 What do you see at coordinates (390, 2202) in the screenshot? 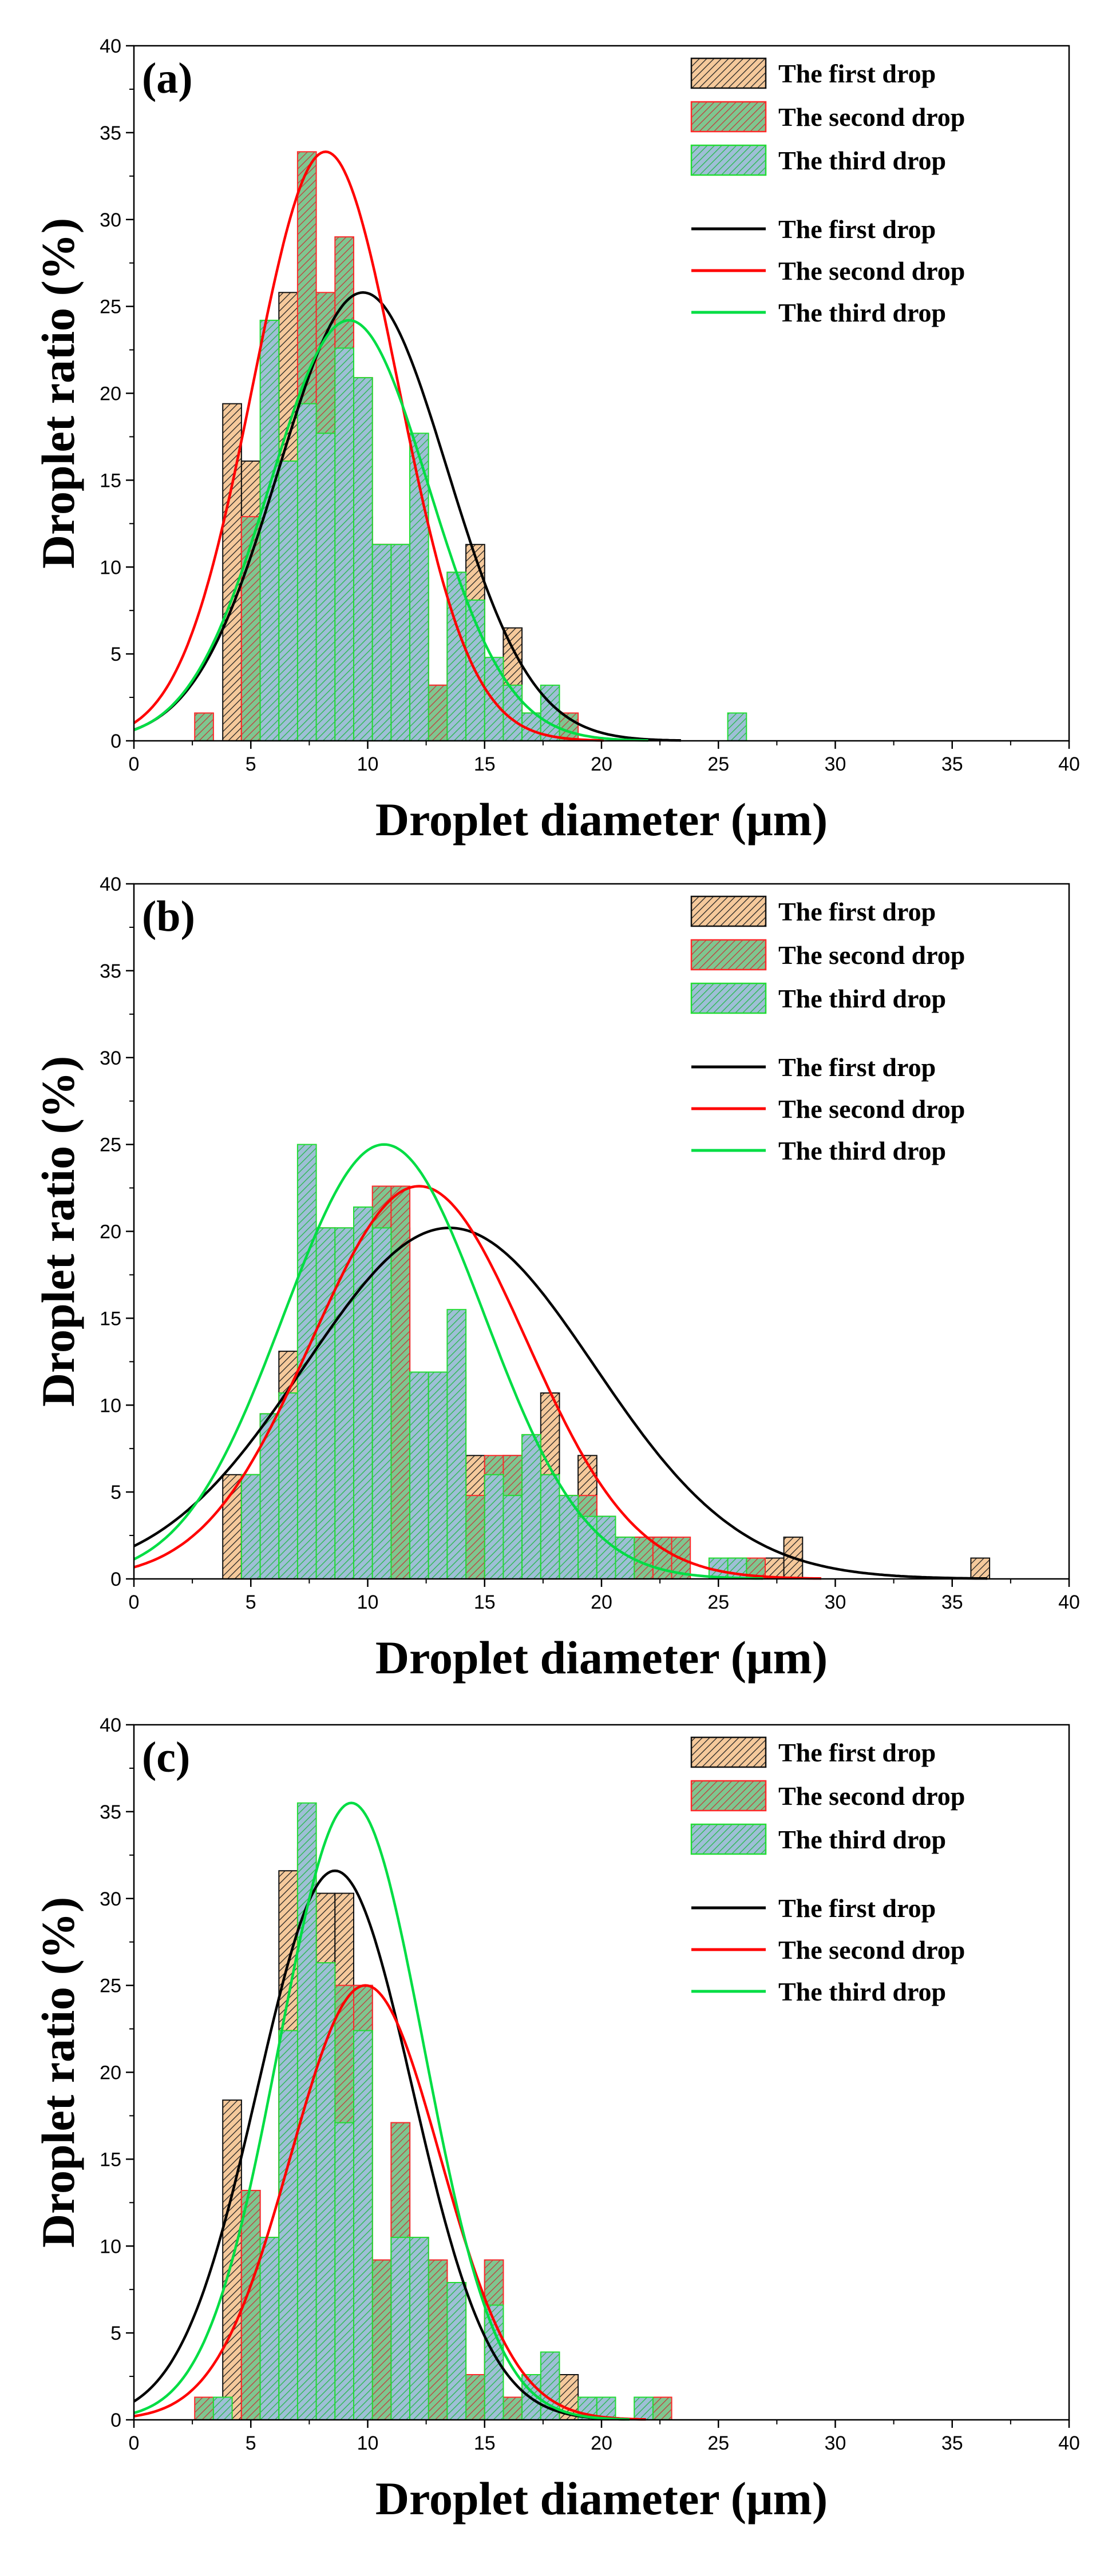
I see `fit-curve-second-drop` at bounding box center [390, 2202].